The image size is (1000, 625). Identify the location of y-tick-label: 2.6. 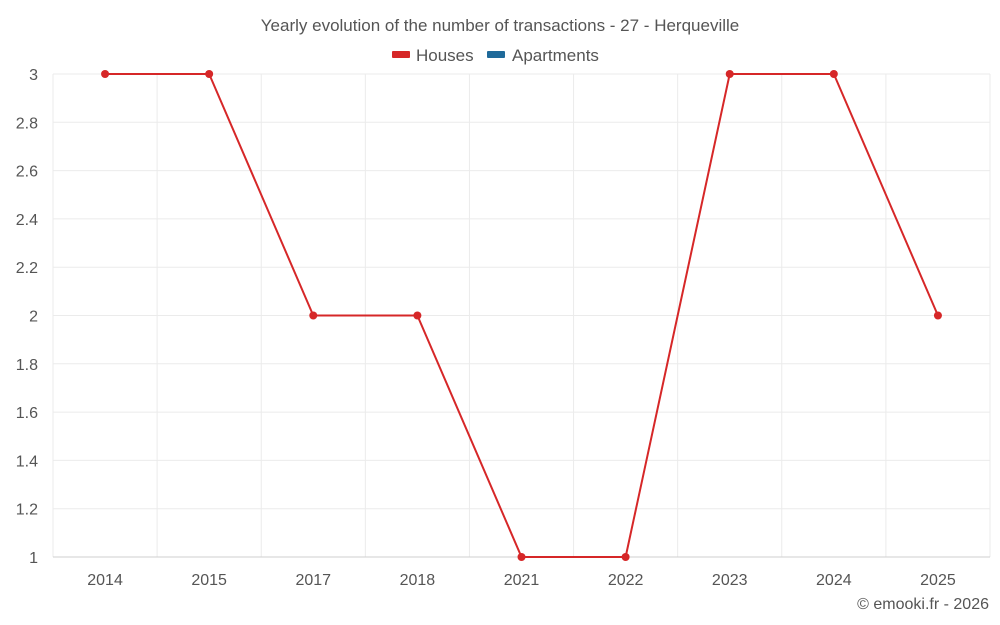
(27, 172).